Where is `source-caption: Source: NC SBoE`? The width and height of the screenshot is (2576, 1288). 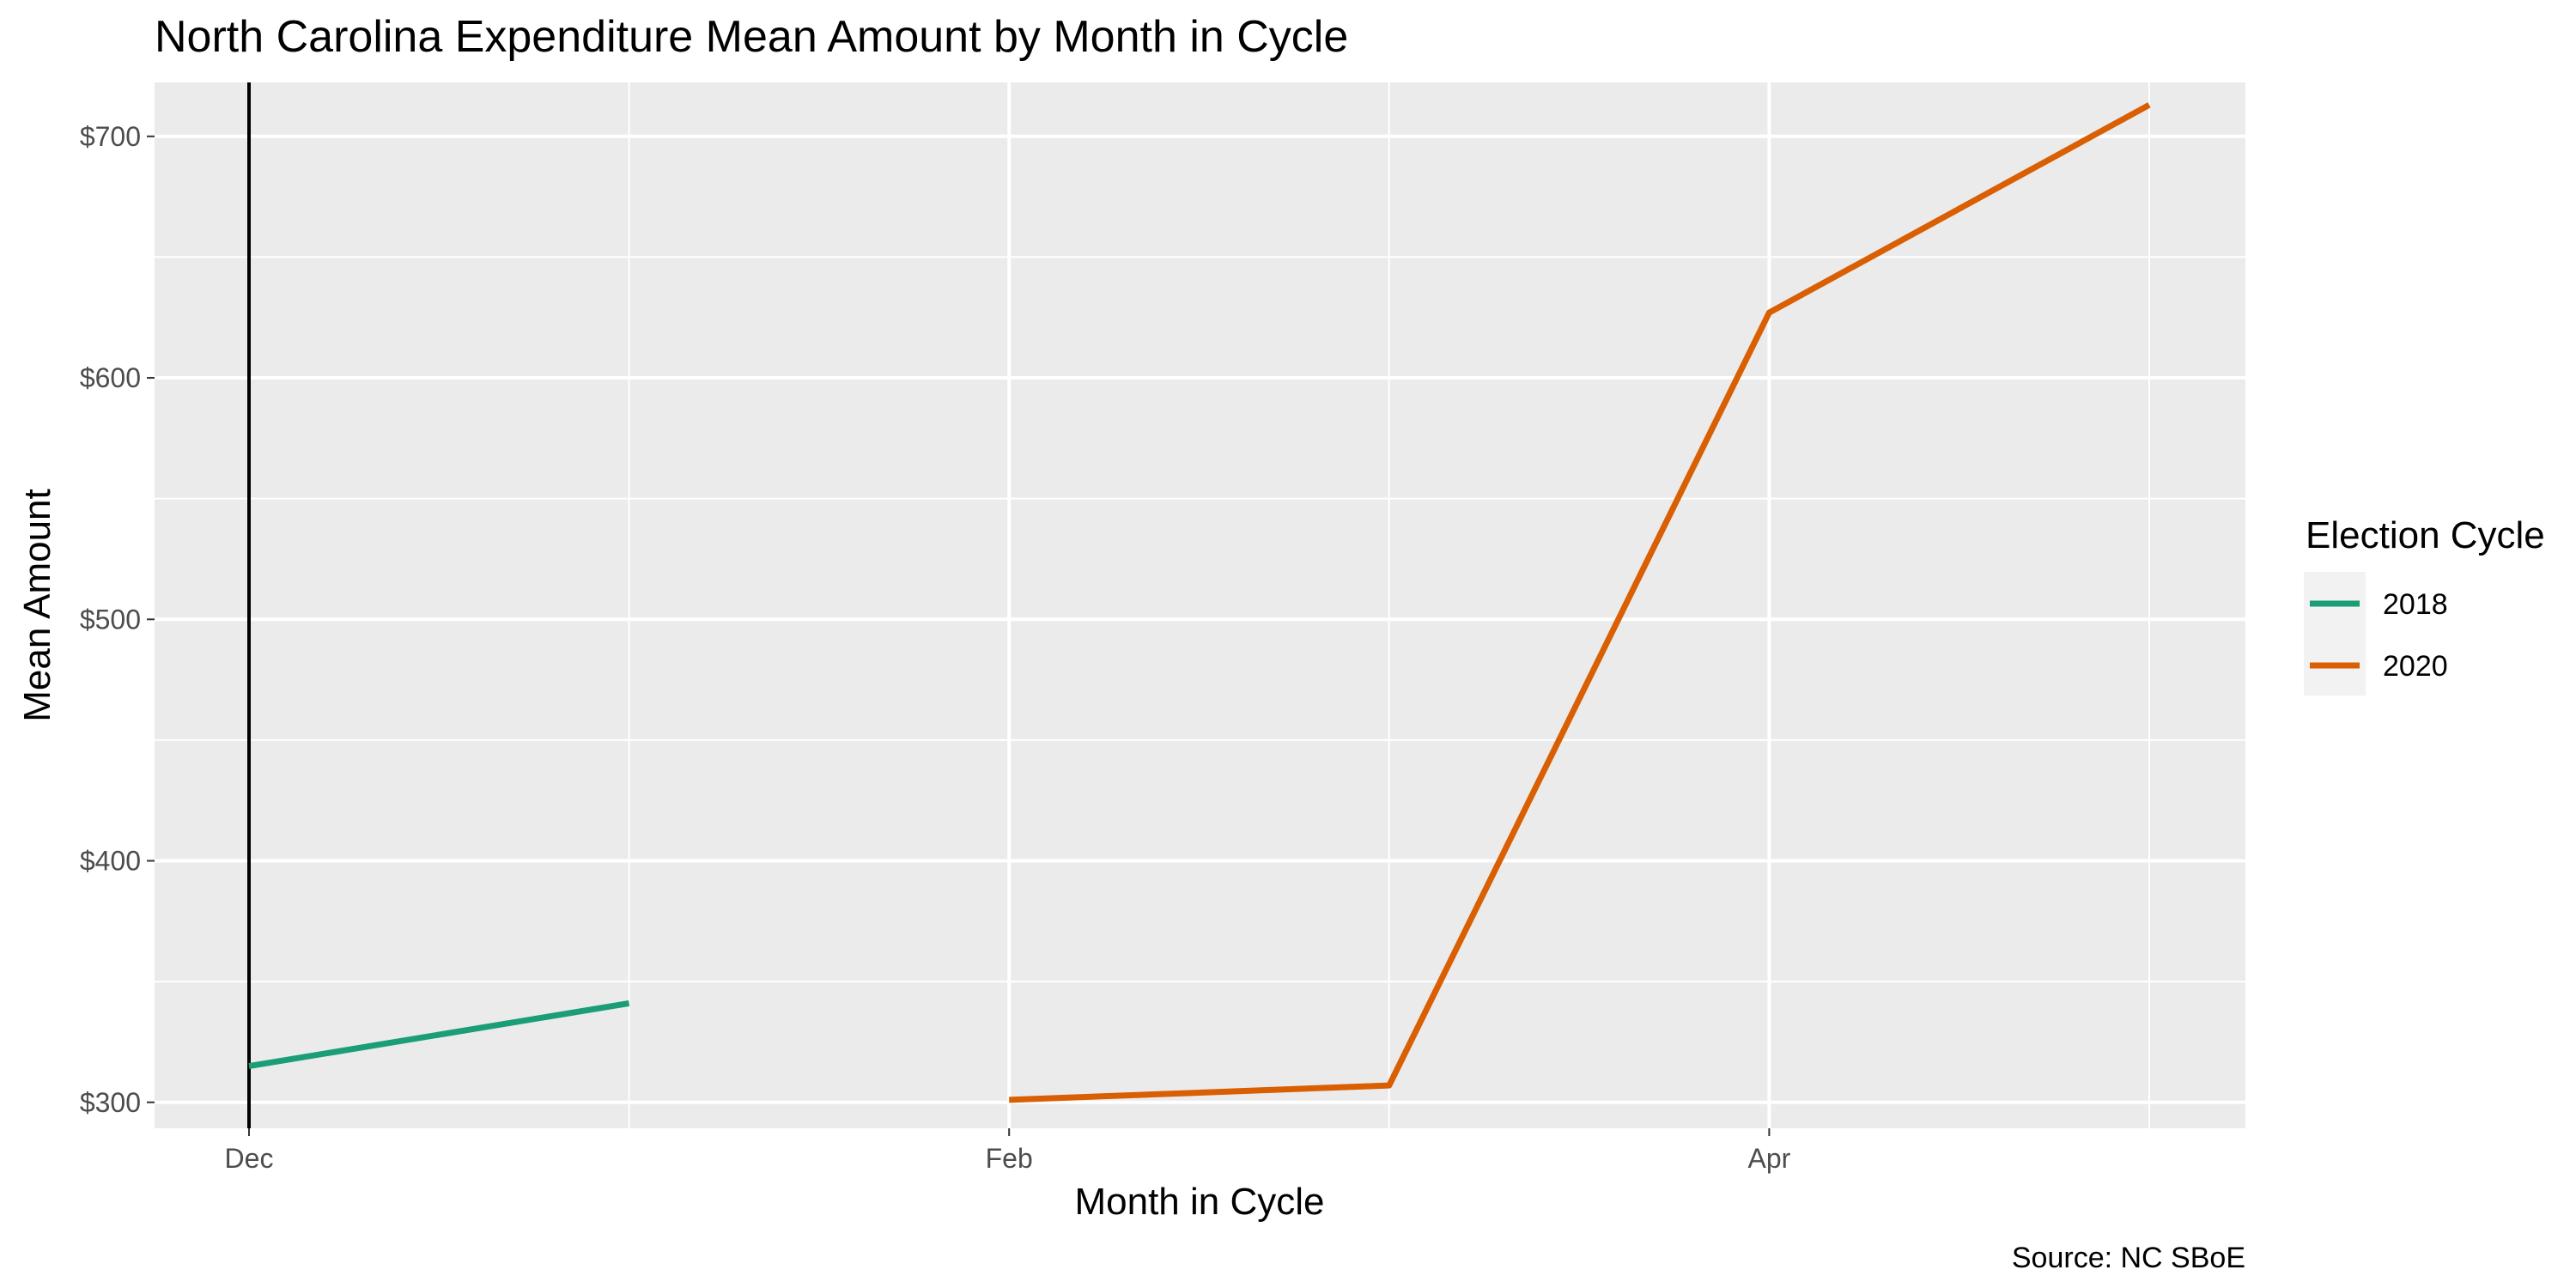 source-caption: Source: NC SBoE is located at coordinates (2128, 1258).